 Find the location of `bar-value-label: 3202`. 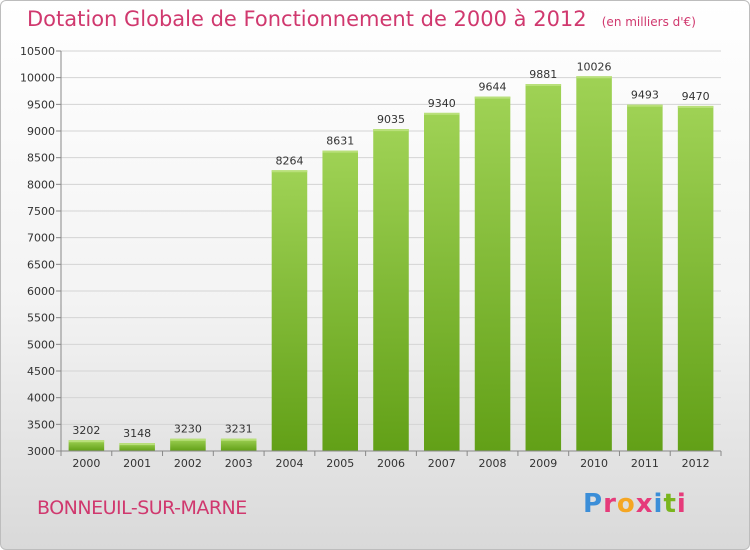

bar-value-label: 3202 is located at coordinates (86, 430).